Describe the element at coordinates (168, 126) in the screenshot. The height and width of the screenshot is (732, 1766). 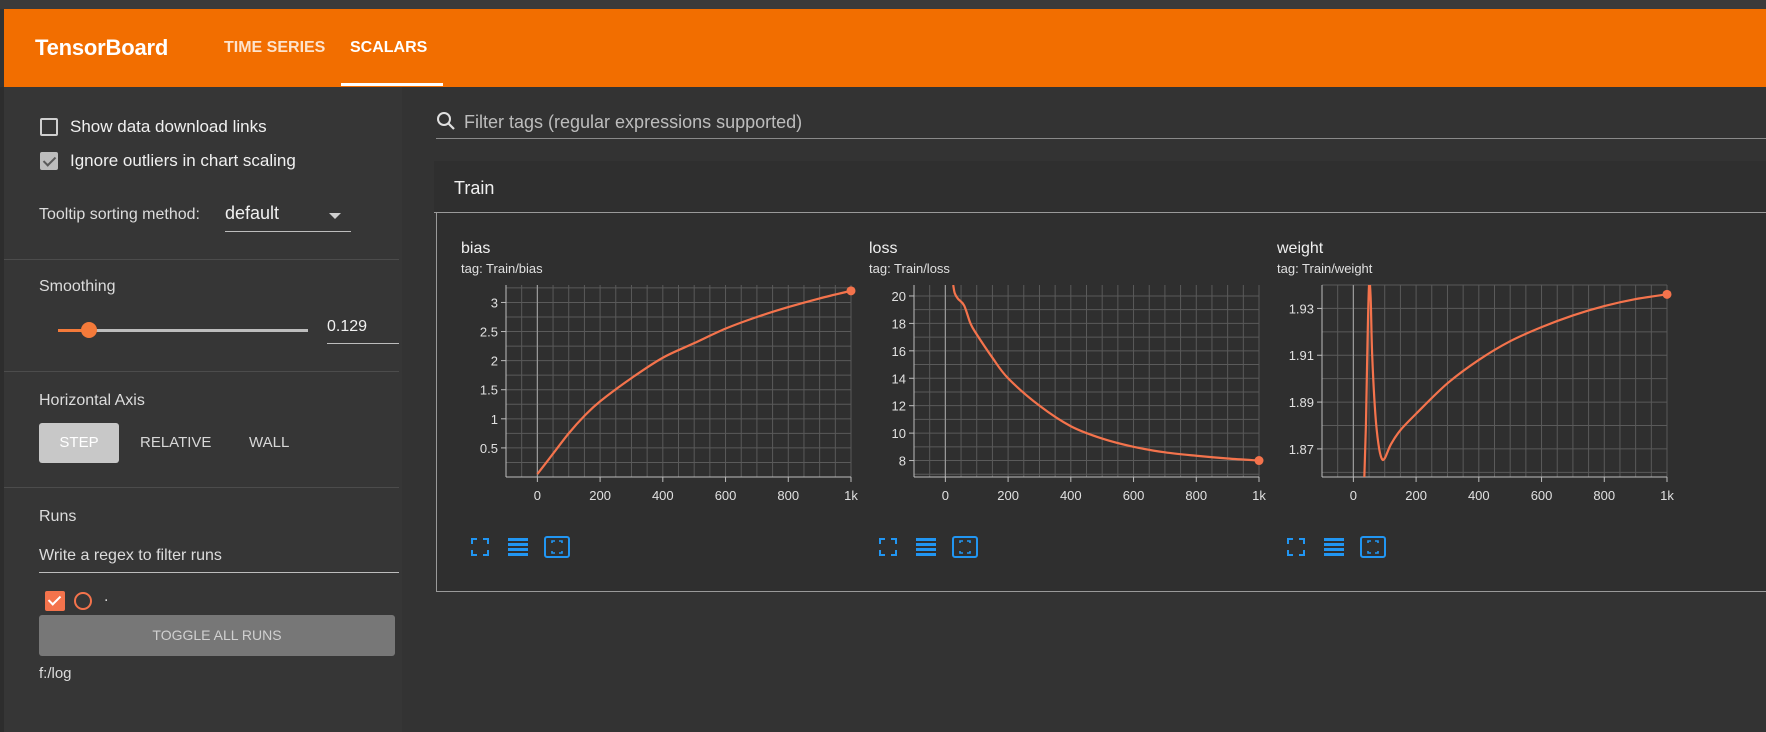
I see `show-download-links-label: Show data download links` at that location.